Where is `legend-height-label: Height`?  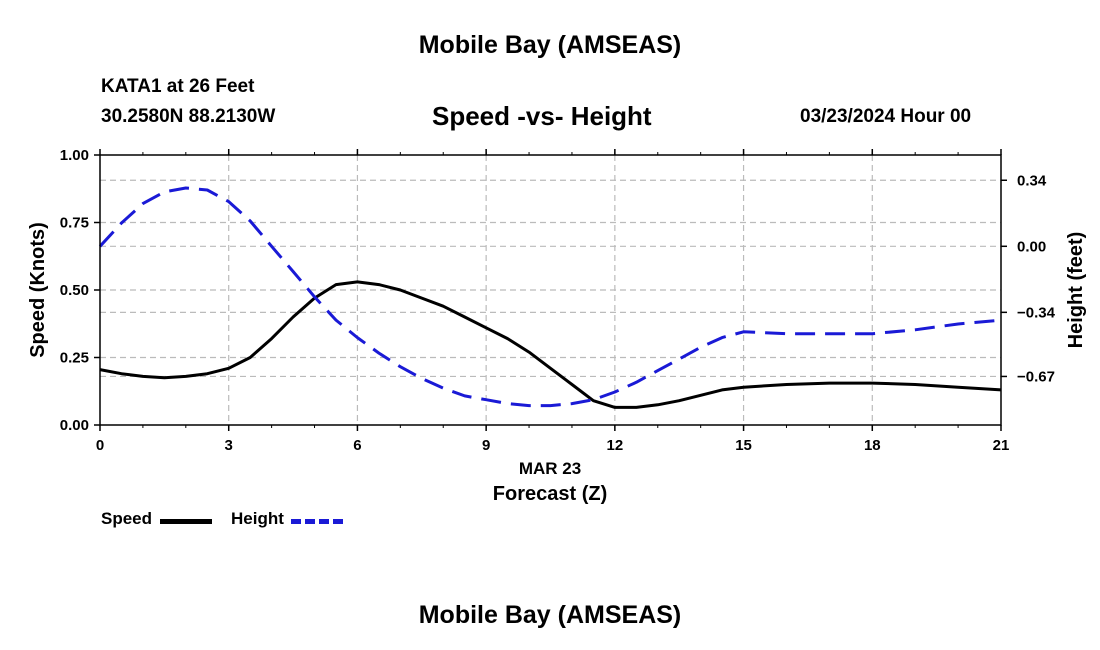
legend-height-label: Height is located at coordinates (257, 518).